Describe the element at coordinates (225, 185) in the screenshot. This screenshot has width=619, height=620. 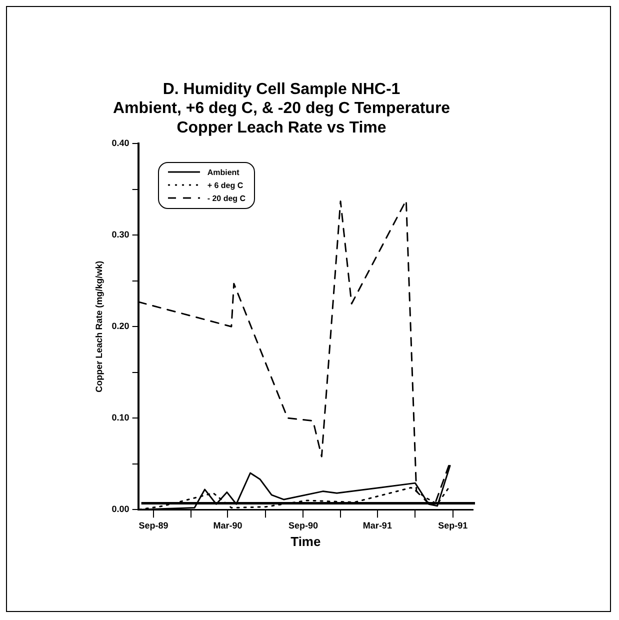
I see `legend-label: + 6 deg C` at that location.